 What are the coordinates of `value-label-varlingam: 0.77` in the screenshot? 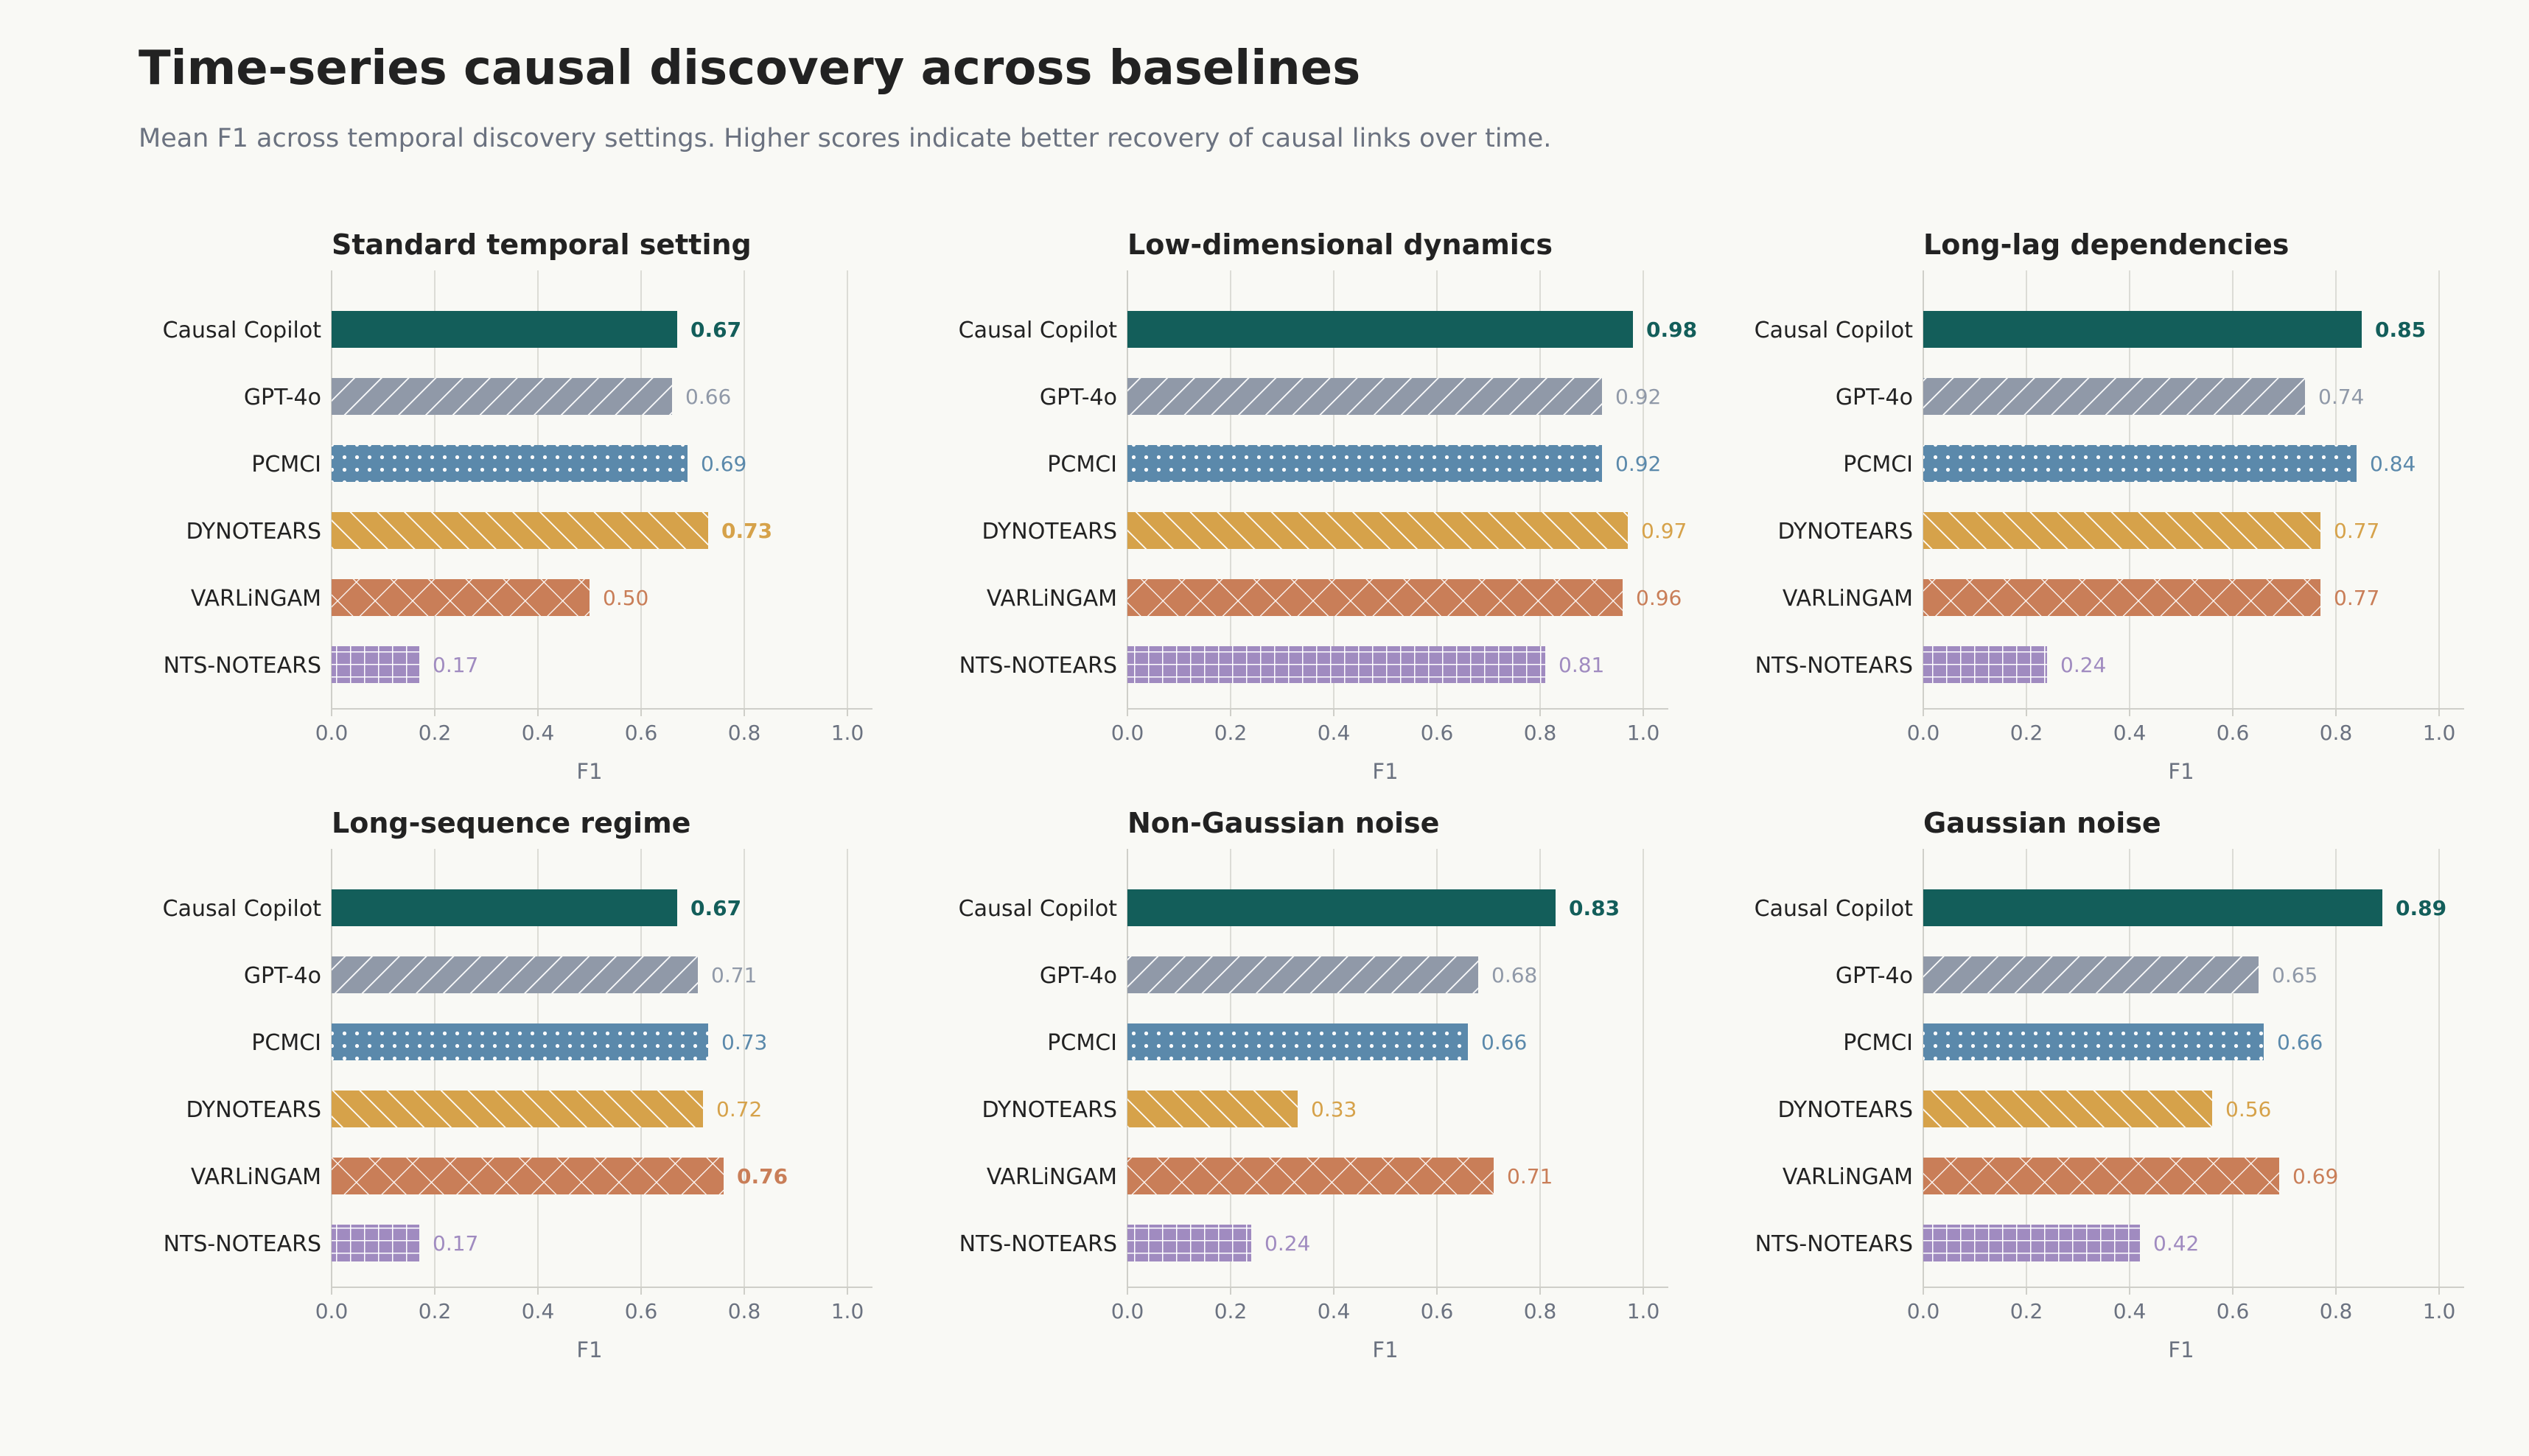 It's located at (2356, 598).